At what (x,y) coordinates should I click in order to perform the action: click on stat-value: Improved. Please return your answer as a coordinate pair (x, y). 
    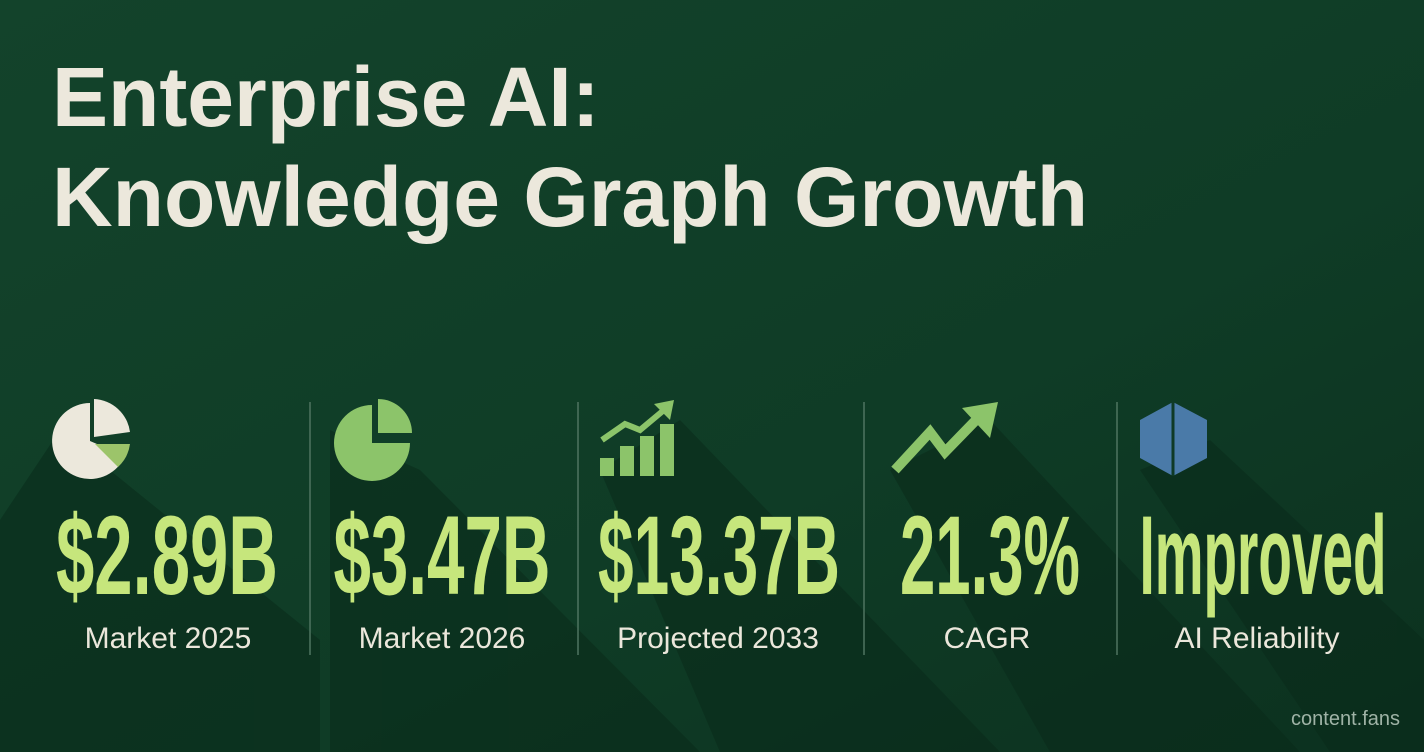
    Looking at the image, I should click on (1263, 555).